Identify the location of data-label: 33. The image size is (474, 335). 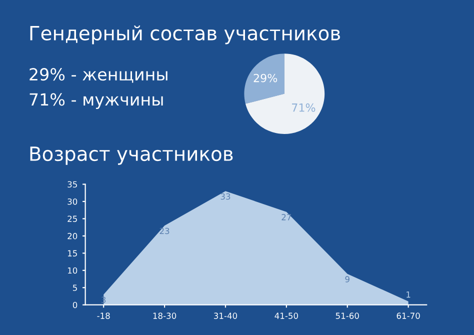
(225, 196).